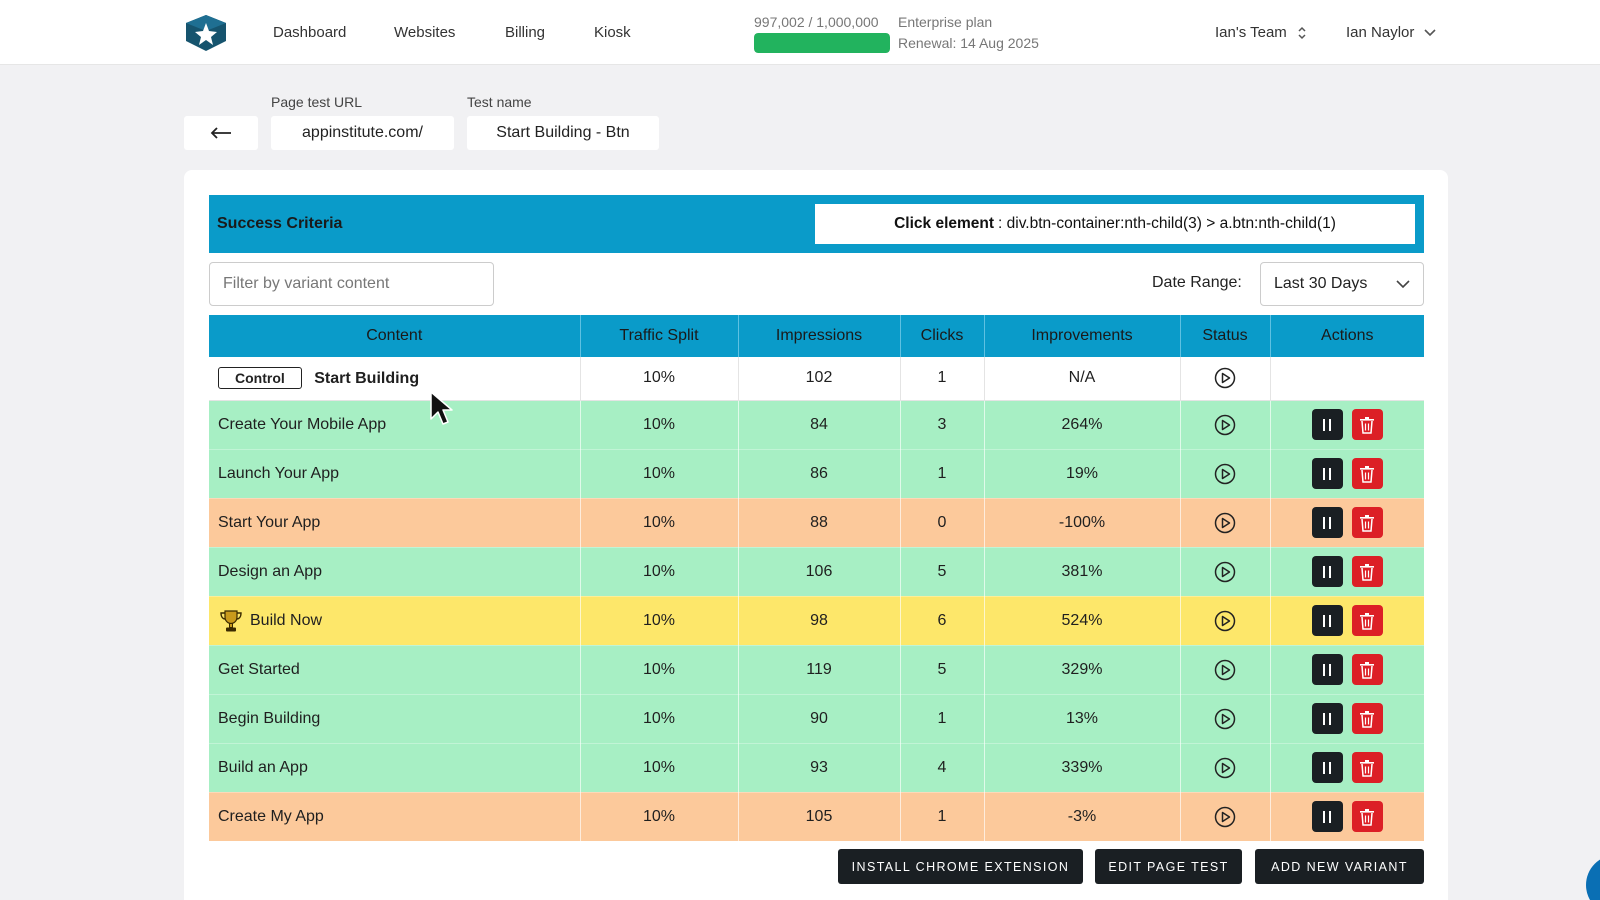  I want to click on plan-name: Enterprise plan, so click(945, 22).